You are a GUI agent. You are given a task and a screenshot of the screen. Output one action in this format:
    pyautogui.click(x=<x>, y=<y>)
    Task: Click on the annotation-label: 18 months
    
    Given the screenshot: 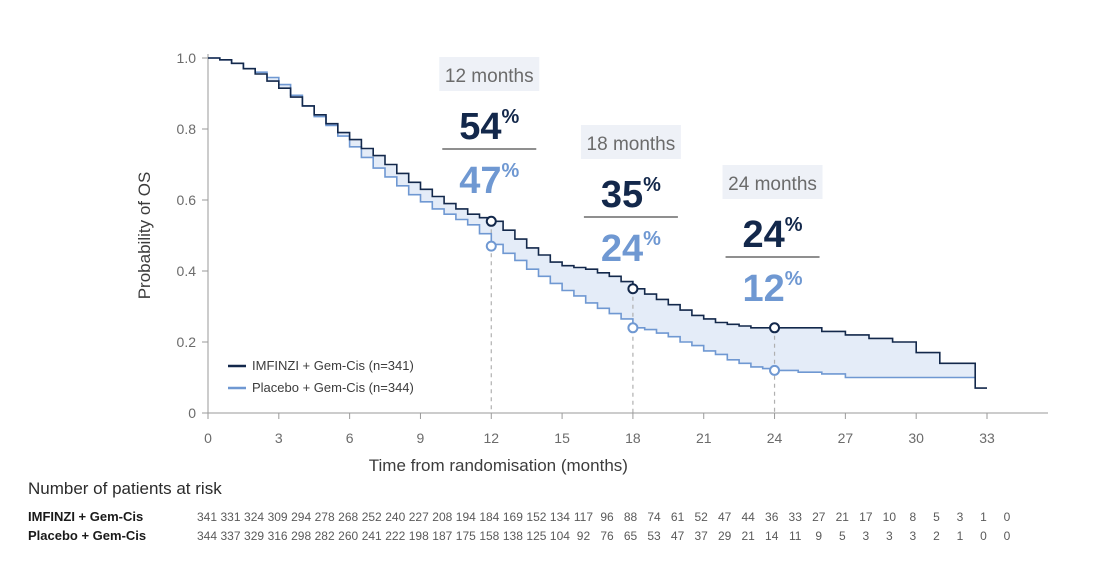 What is the action you would take?
    pyautogui.click(x=631, y=144)
    